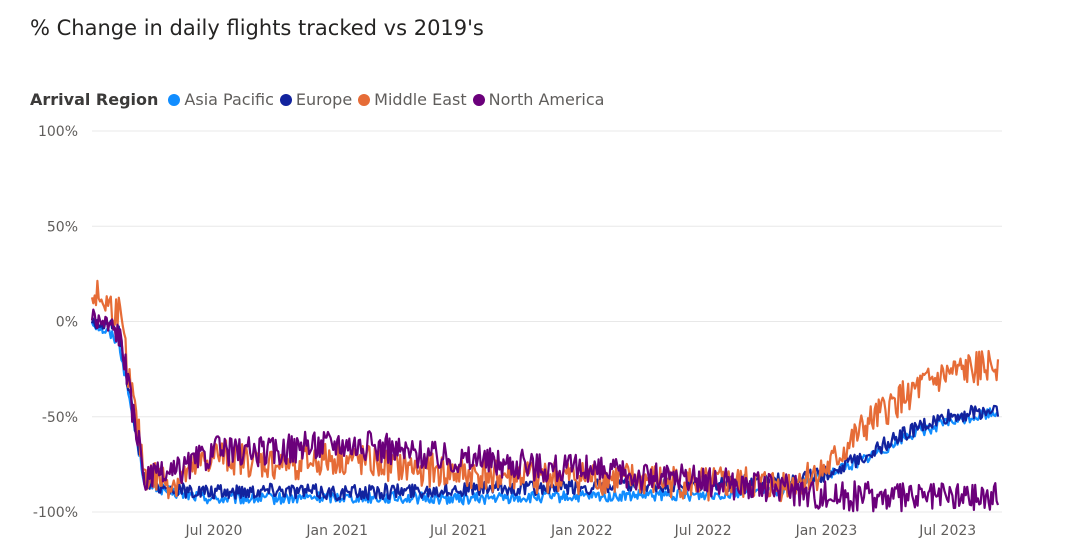 This screenshot has width=1078, height=550. Describe the element at coordinates (420, 99) in the screenshot. I see `legend-label: Middle East` at that location.